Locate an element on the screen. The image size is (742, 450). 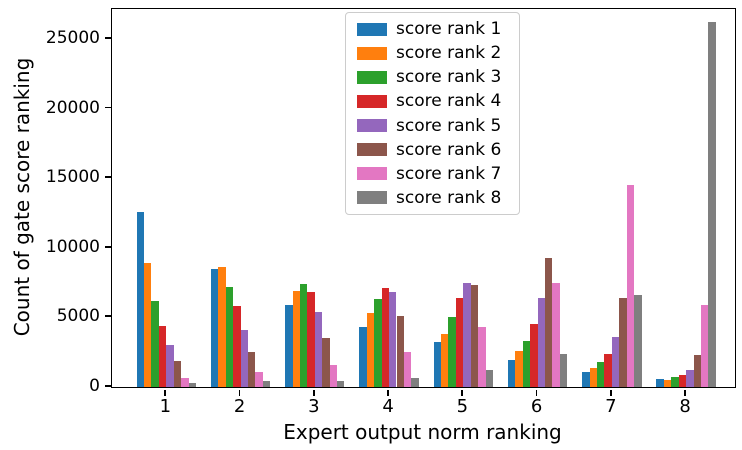
y-tick-label: 20000 is located at coordinates (72, 107).